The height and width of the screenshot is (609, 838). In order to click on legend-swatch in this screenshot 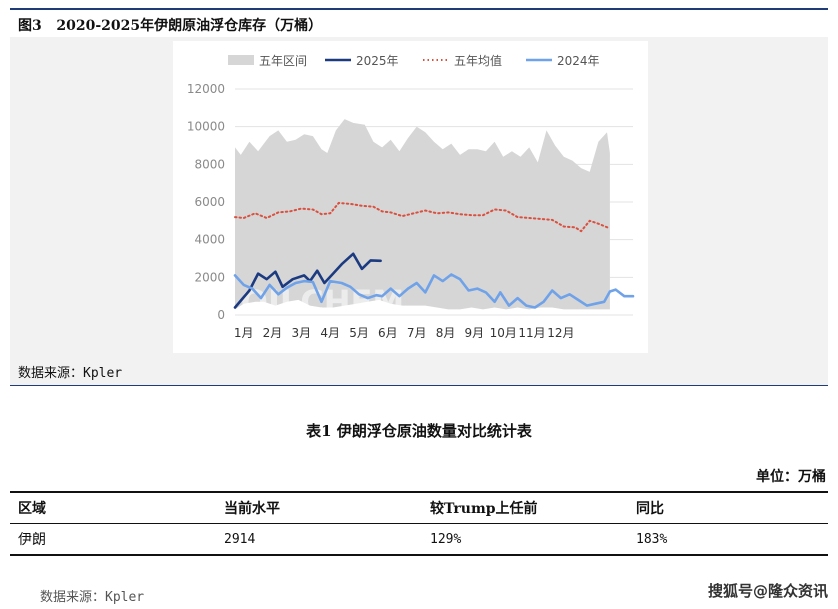, I will do `click(241, 60)`.